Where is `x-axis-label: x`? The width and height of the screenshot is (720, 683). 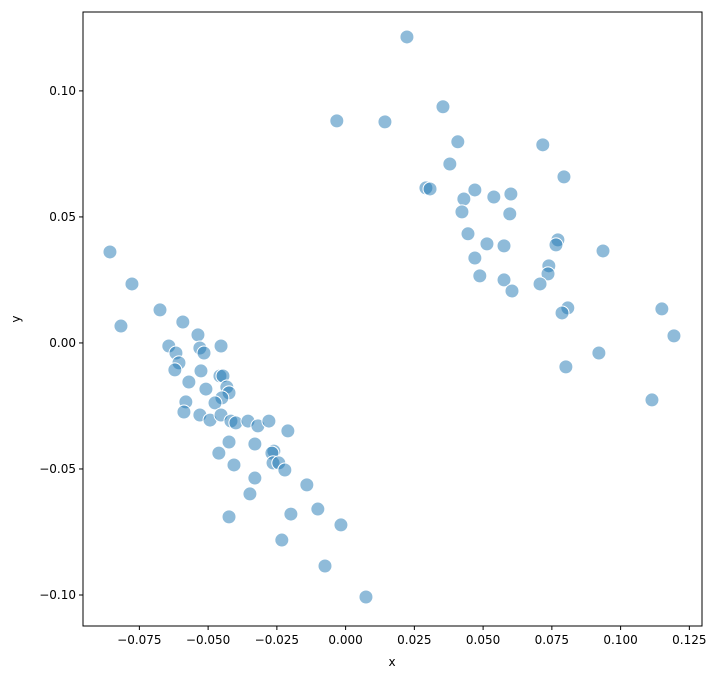 x-axis-label: x is located at coordinates (391, 662).